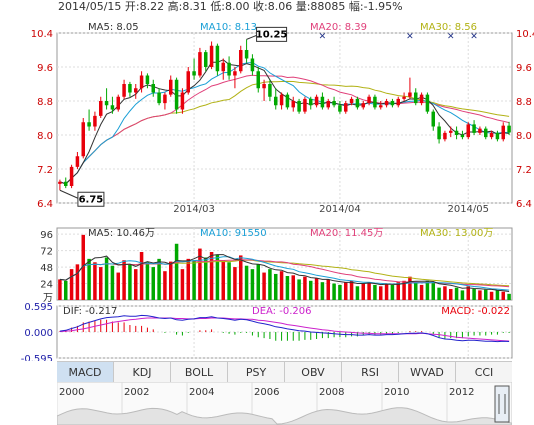  What do you see at coordinates (45, 204) in the screenshot?
I see `price-y-tick-left: 6.4` at bounding box center [45, 204].